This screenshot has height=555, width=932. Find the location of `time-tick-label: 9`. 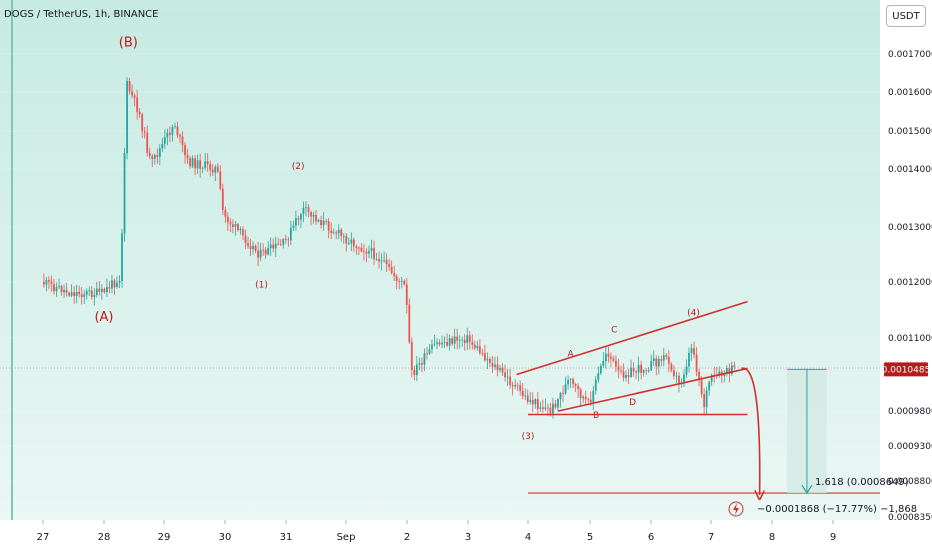

time-tick-label: 9 is located at coordinates (833, 537).